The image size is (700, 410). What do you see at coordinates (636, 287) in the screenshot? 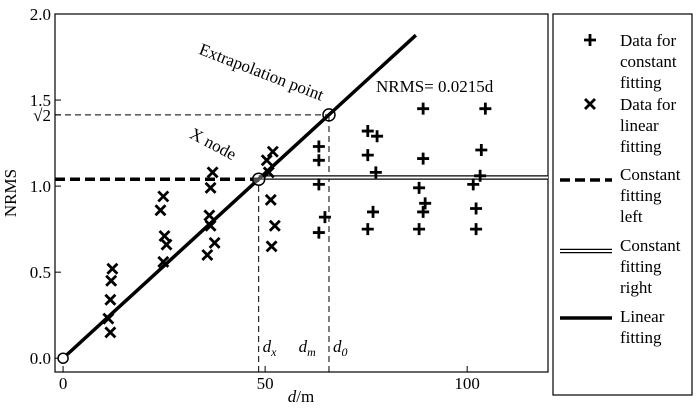
I see `legend-label: right` at bounding box center [636, 287].